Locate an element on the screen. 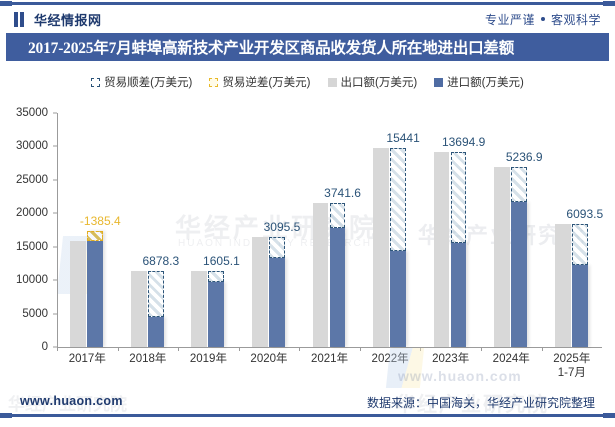  legend-item: 出口额(万美元) is located at coordinates (372, 82).